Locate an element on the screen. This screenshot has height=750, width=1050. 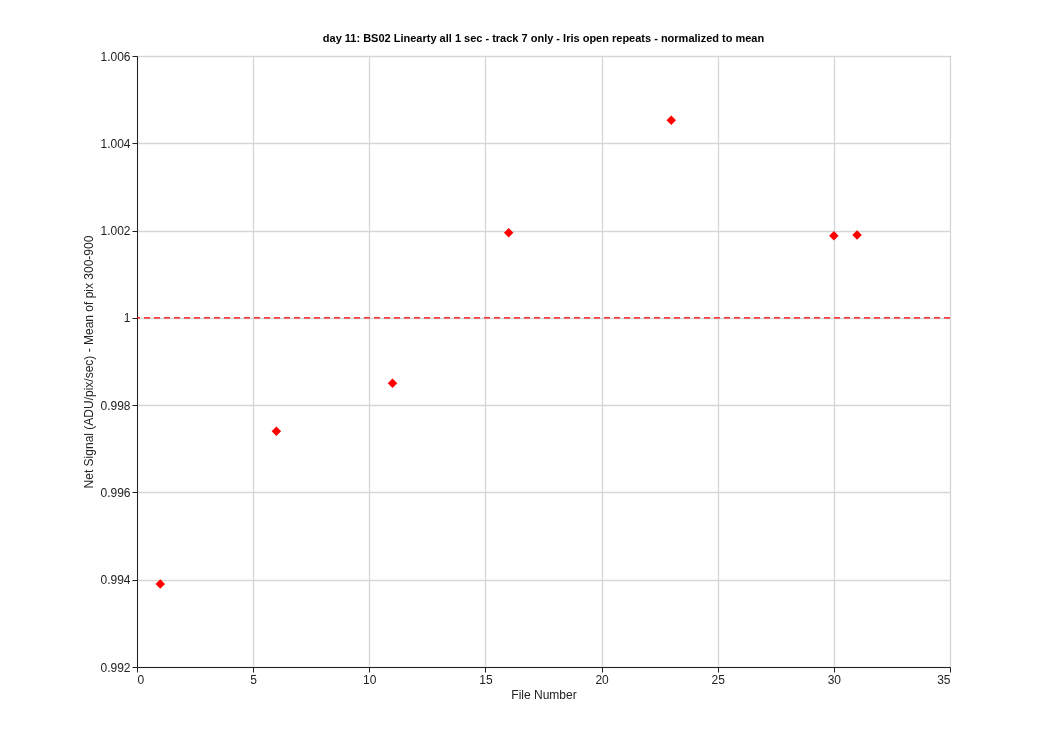
x-tick-label: 10 is located at coordinates (370, 679).